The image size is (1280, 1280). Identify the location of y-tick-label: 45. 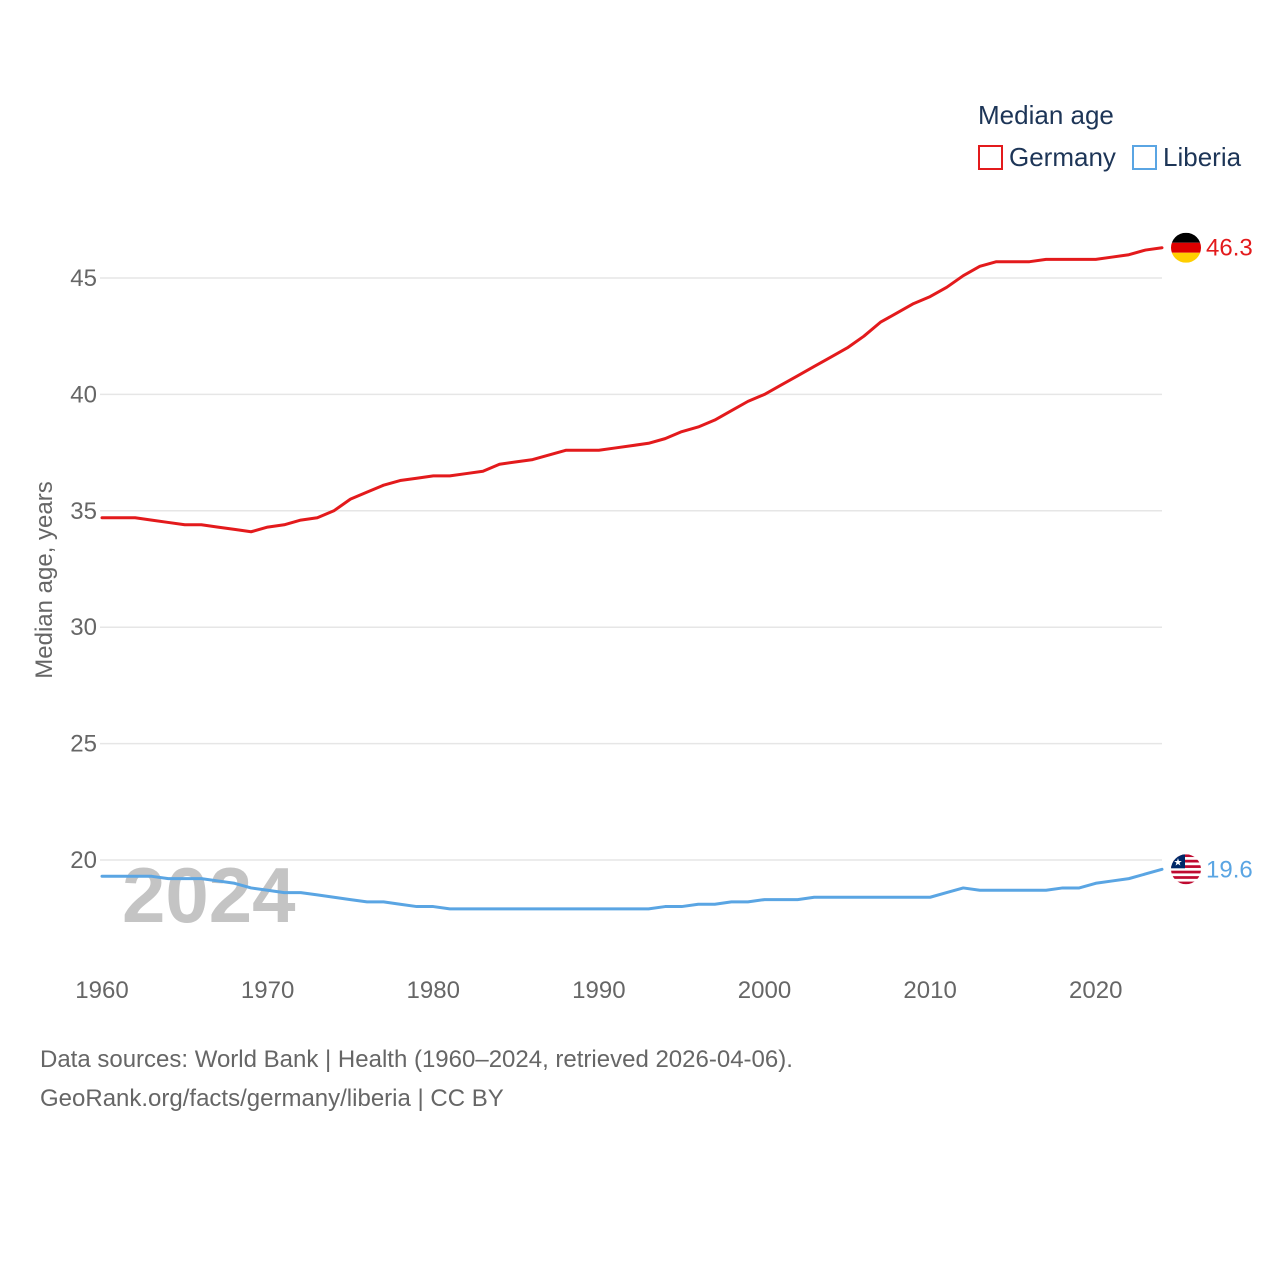
(83, 278).